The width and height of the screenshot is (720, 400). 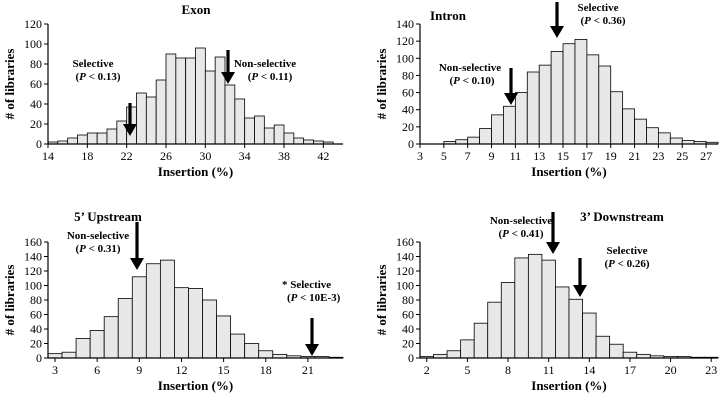 I want to click on x-tick-label: 34, so click(x=245, y=156).